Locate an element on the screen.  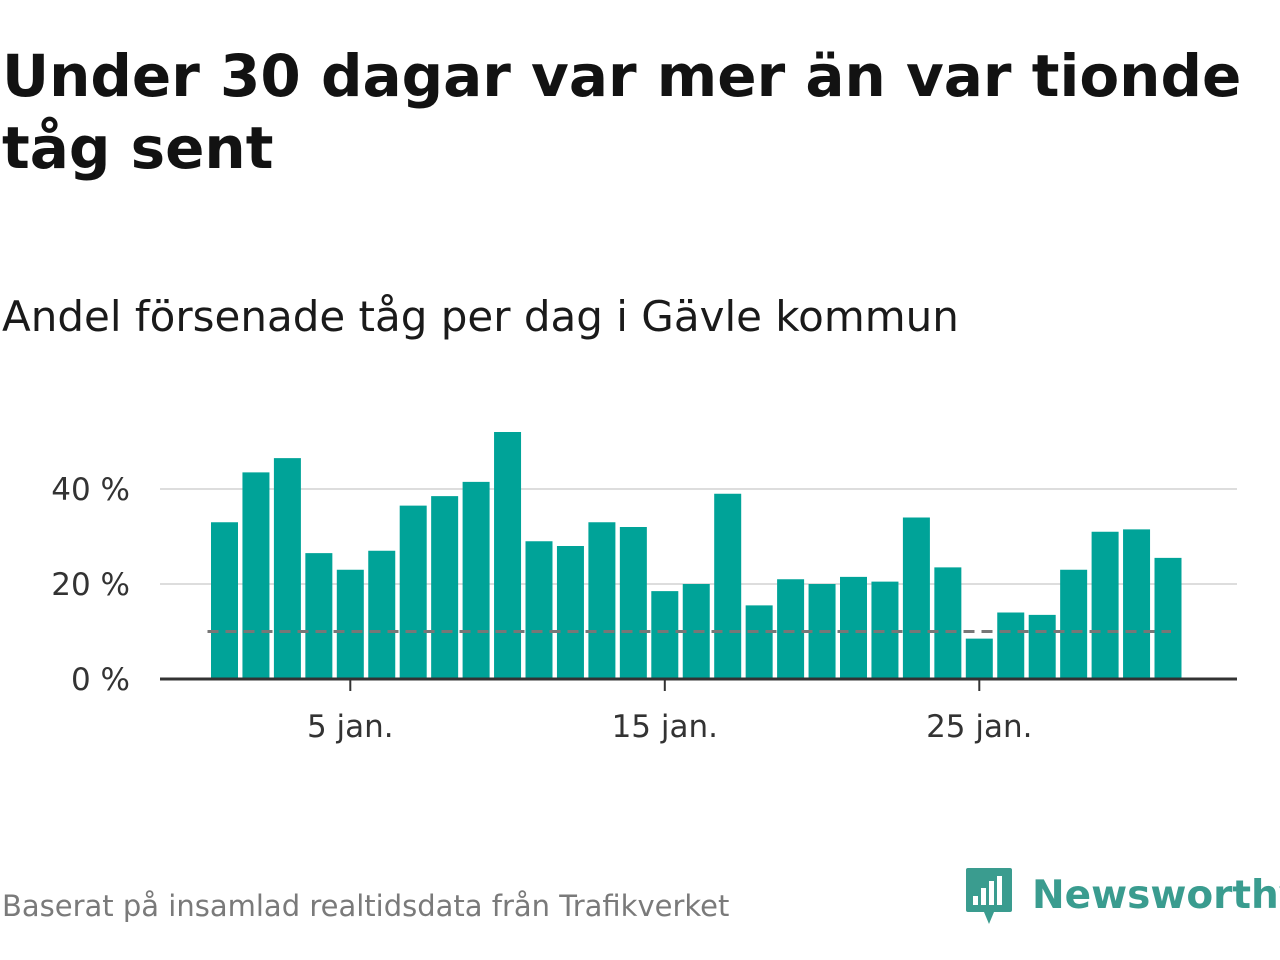
brand-logo: Newsworthy is located at coordinates (1122, 896).